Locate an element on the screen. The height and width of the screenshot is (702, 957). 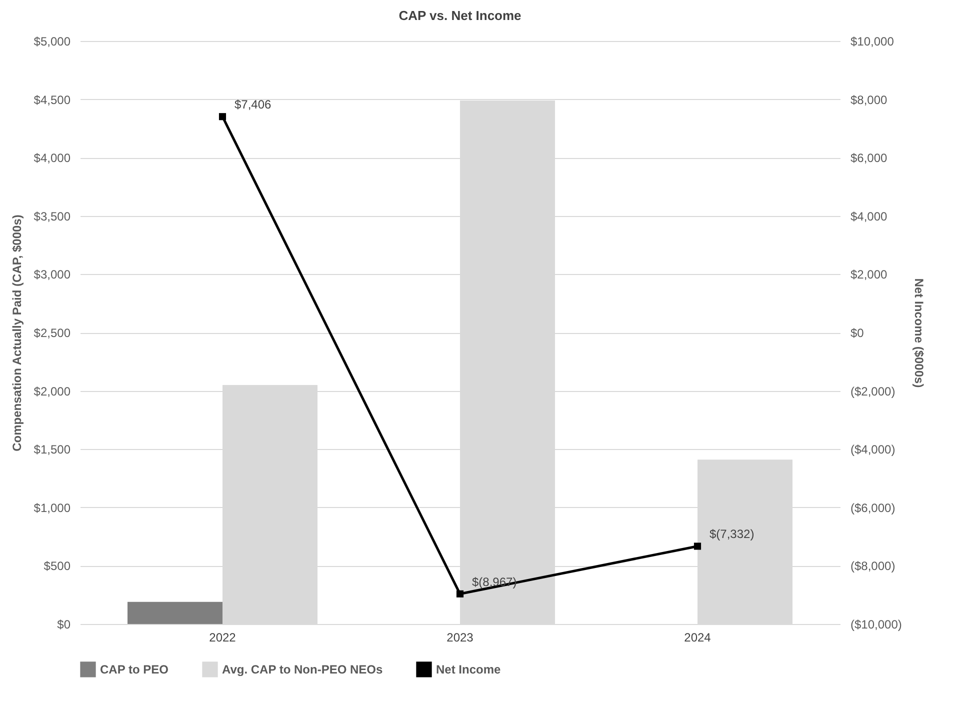
y2-axis-title: Net Income ($000s) is located at coordinates (919, 333).